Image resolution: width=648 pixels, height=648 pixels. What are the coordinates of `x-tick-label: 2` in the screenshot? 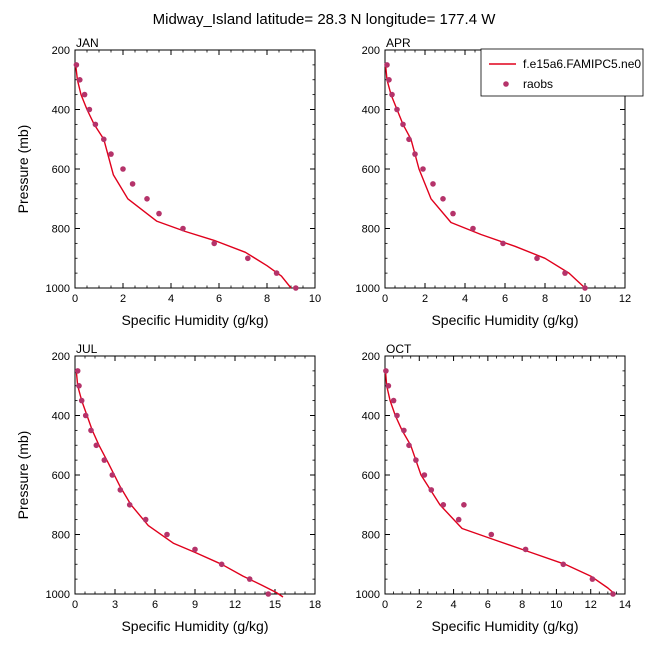 It's located at (419, 605).